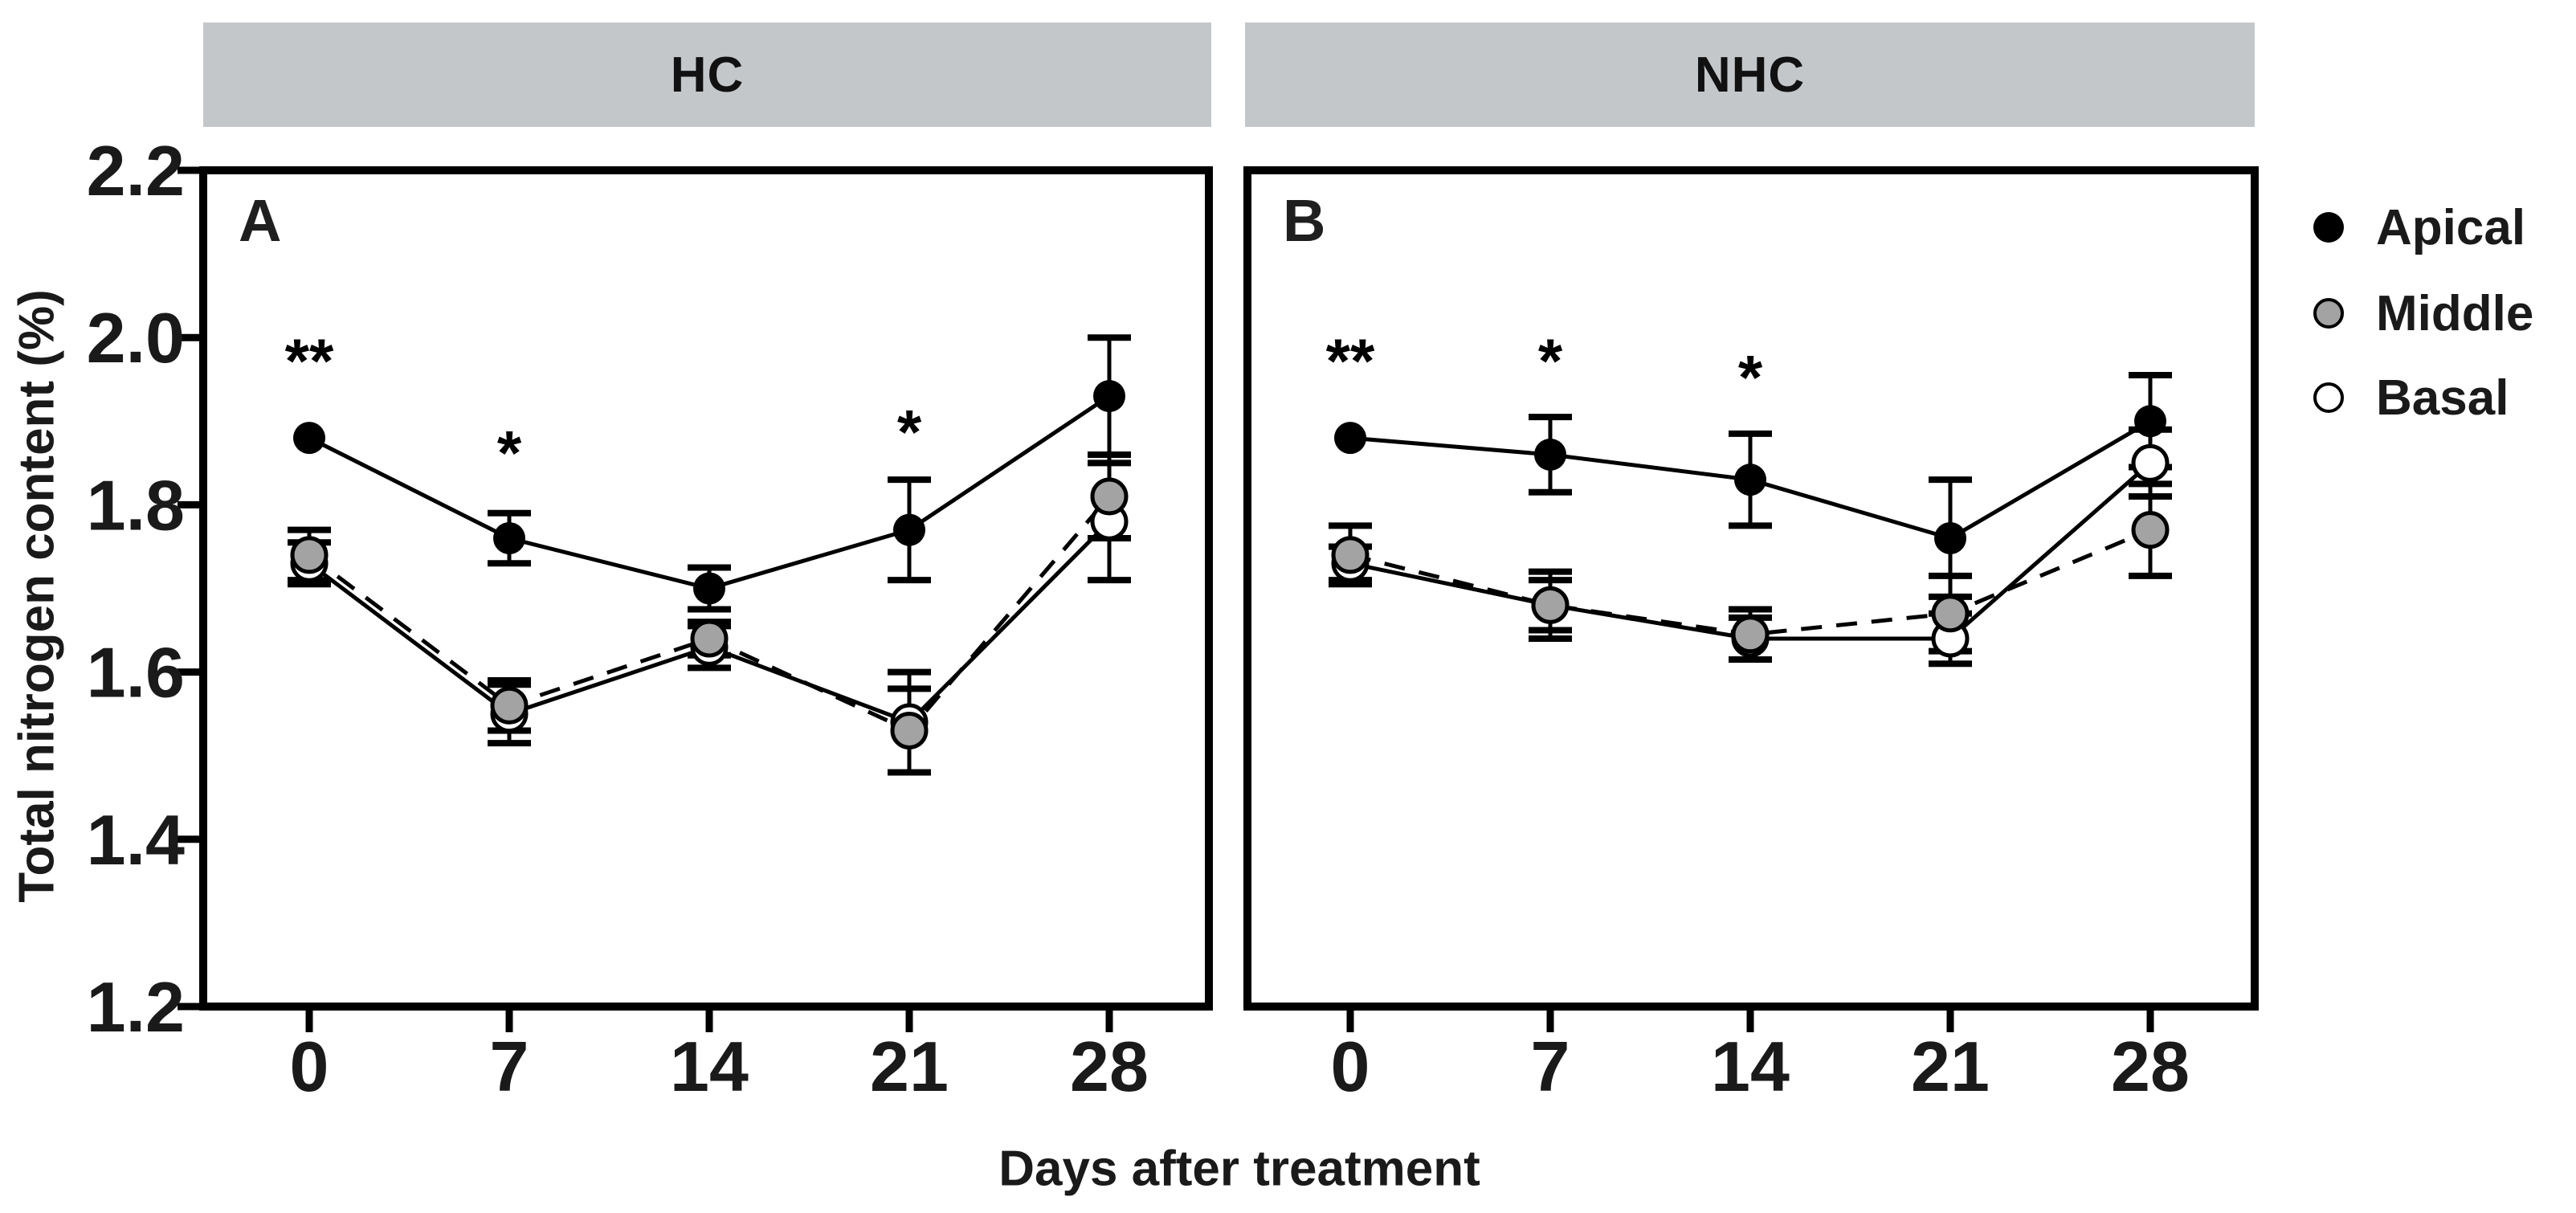 Image resolution: width=2576 pixels, height=1213 pixels. Describe the element at coordinates (1350, 438) in the screenshot. I see `apical-point-B-d0` at that location.